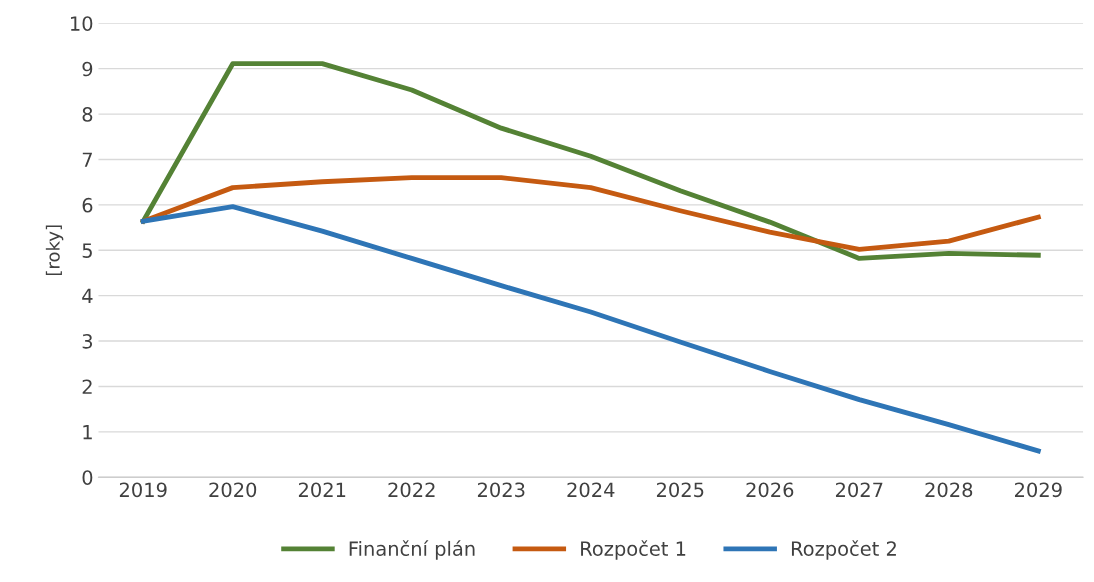  Describe the element at coordinates (949, 490) in the screenshot. I see `x-tick-label: 2028` at that location.